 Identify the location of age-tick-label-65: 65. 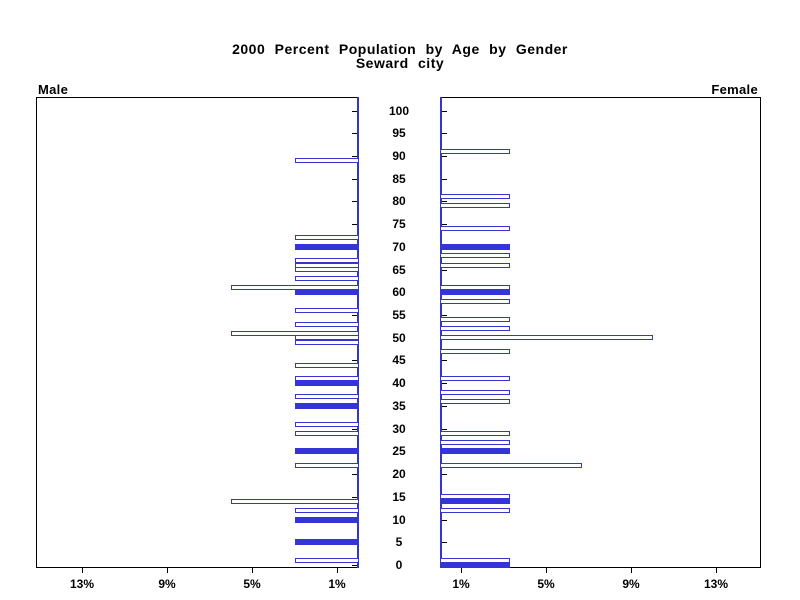
(399, 269).